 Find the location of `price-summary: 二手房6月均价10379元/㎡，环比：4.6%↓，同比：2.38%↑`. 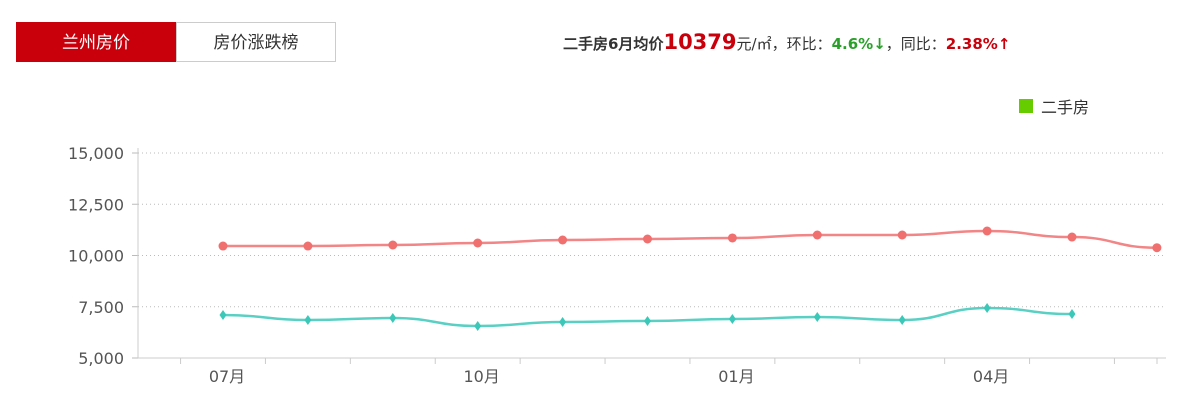

price-summary: 二手房6月均价10379元/㎡，环比：4.6%↓，同比：2.38%↑ is located at coordinates (786, 42).